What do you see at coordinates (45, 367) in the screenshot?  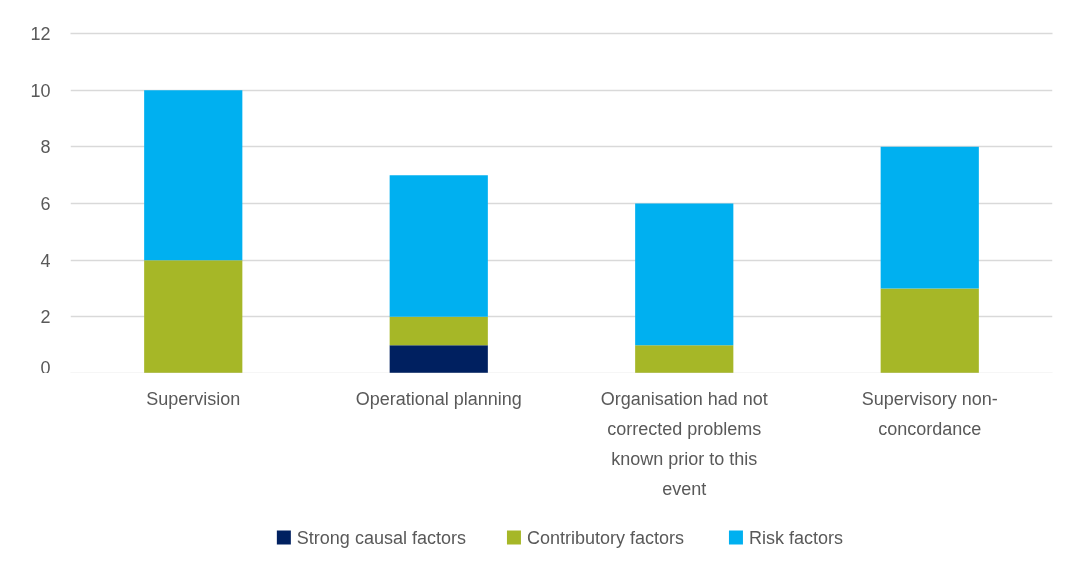 I see `y-tick-label: 0` at bounding box center [45, 367].